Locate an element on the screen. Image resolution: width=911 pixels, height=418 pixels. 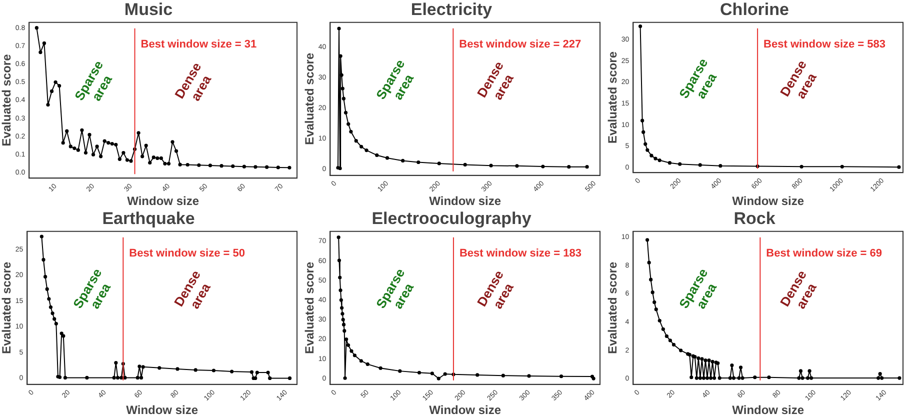
ref-line-label: Best window size = 227 is located at coordinates (520, 44).